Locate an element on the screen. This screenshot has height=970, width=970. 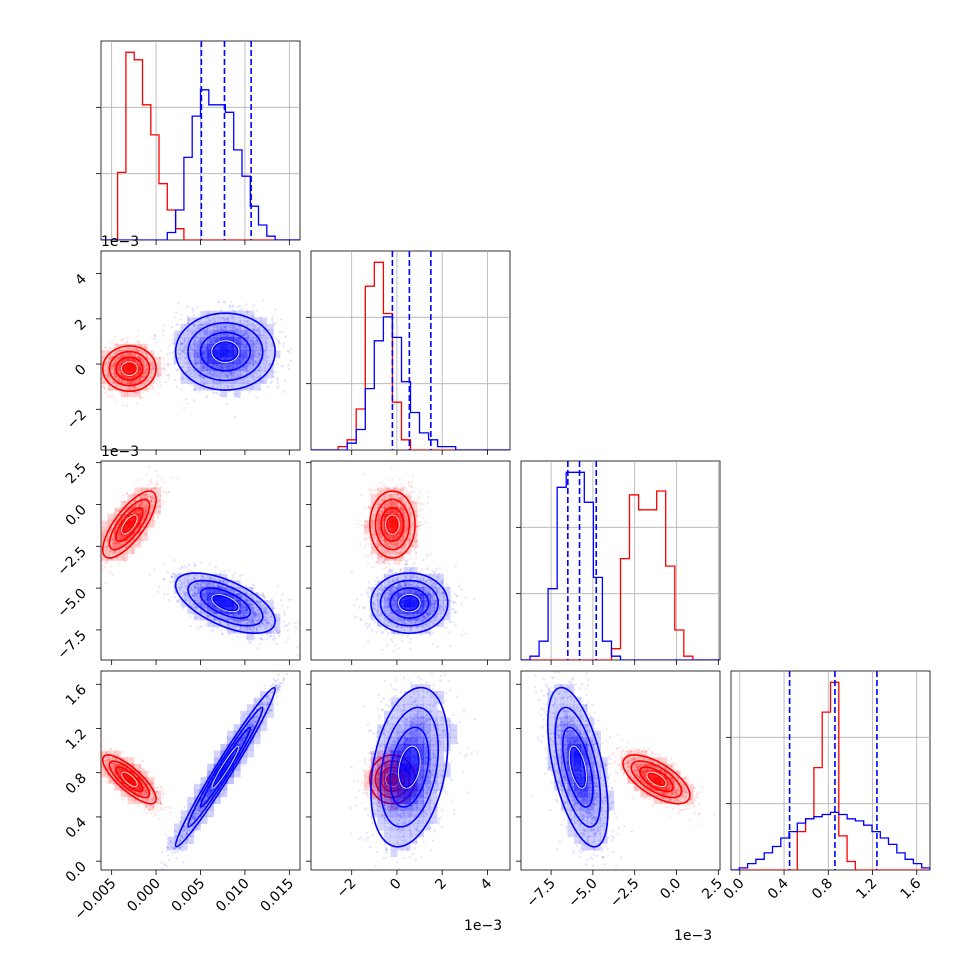
x-tick-label-p1: 0.005 is located at coordinates (189, 896).